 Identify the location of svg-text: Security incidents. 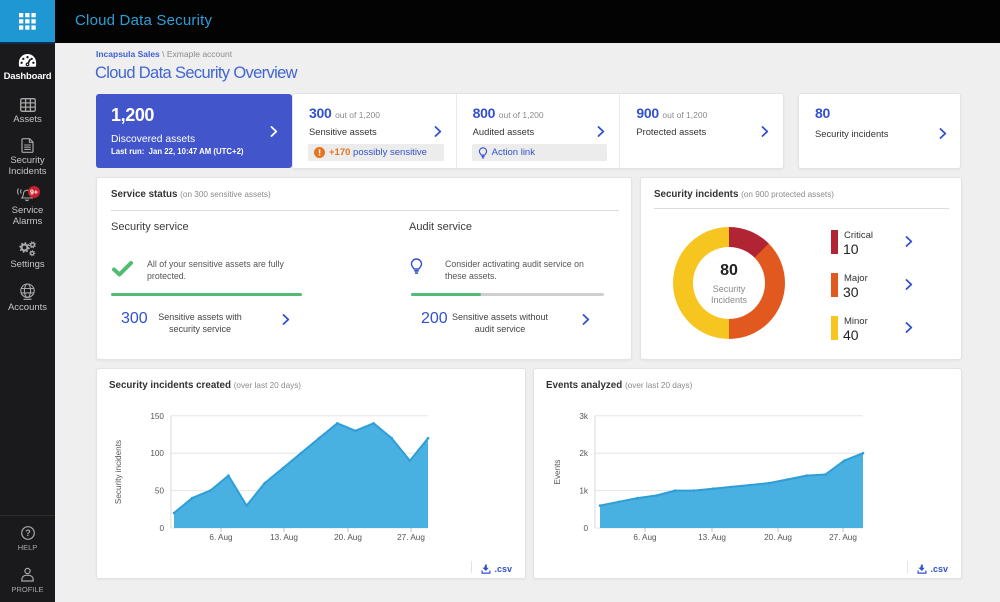
(118, 472).